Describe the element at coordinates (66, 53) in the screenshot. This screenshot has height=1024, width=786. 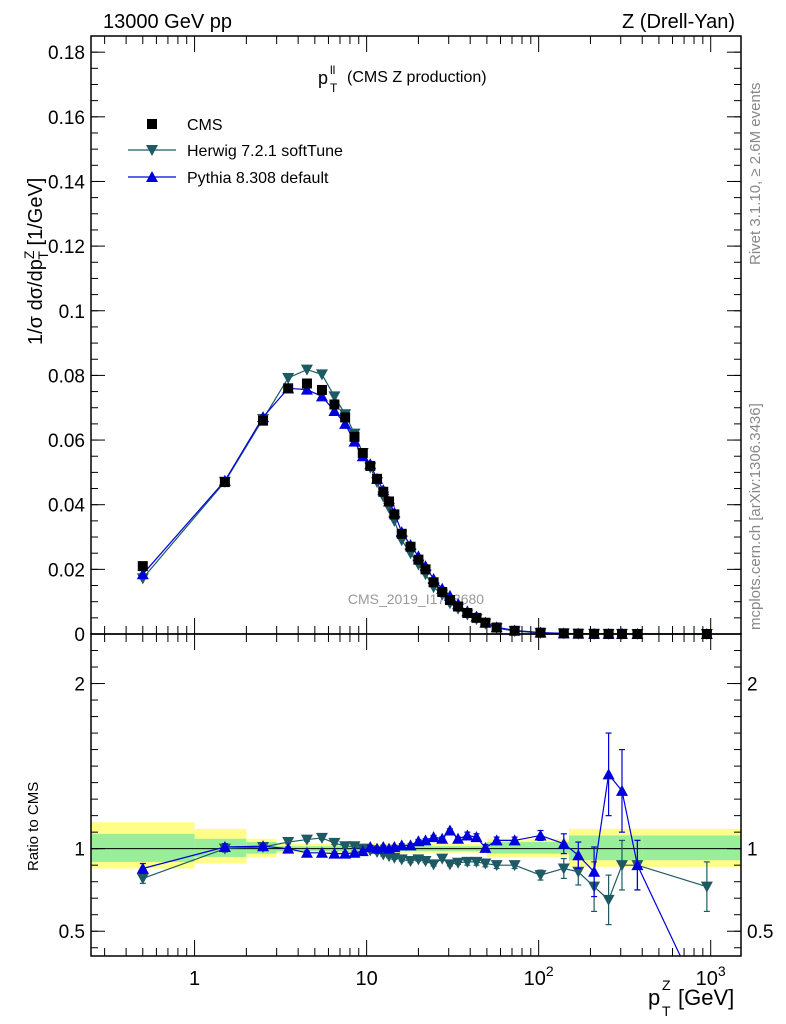
I see `y-tick-label: 0.18` at that location.